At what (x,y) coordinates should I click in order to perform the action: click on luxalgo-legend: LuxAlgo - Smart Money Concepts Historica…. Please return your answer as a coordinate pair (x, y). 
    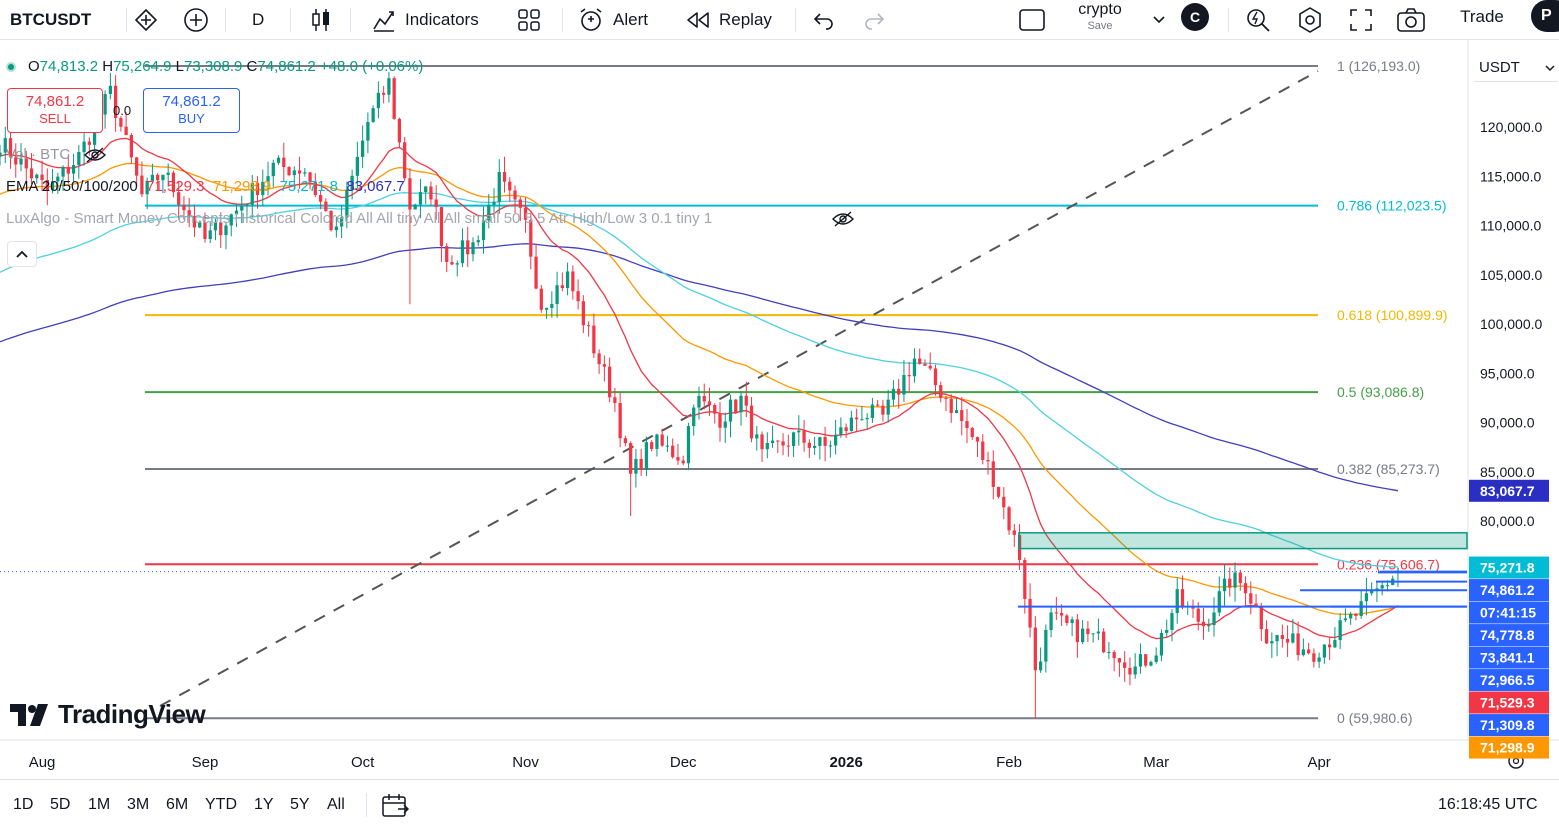
    Looking at the image, I should click on (430, 218).